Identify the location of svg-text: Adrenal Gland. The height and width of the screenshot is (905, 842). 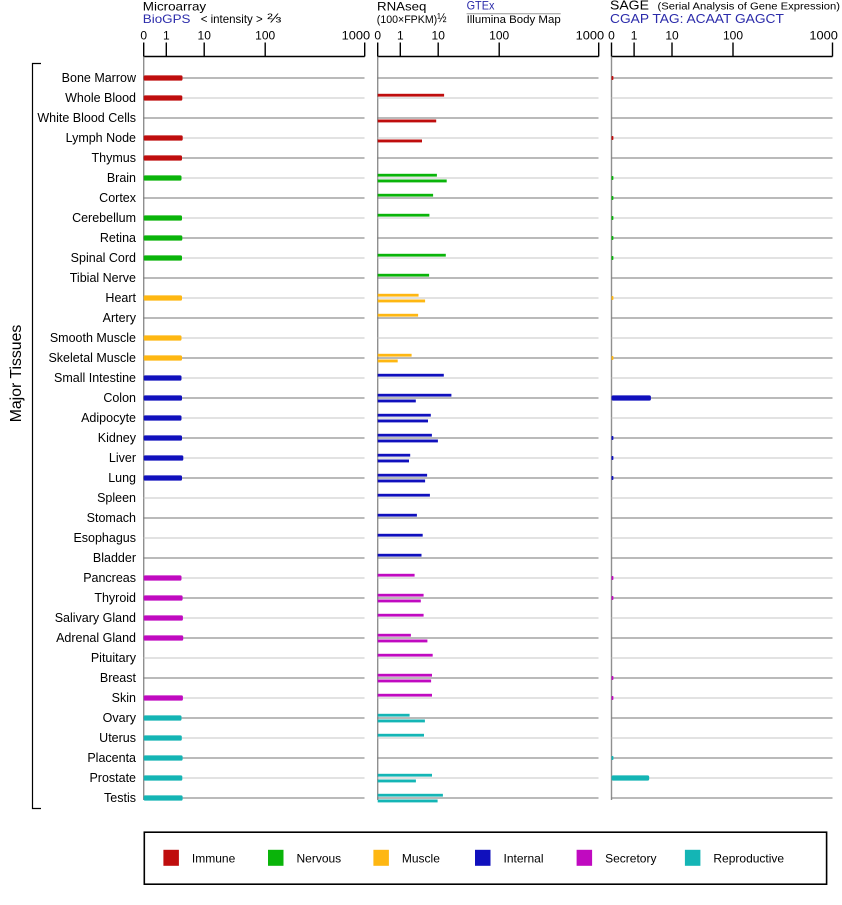
(96, 638).